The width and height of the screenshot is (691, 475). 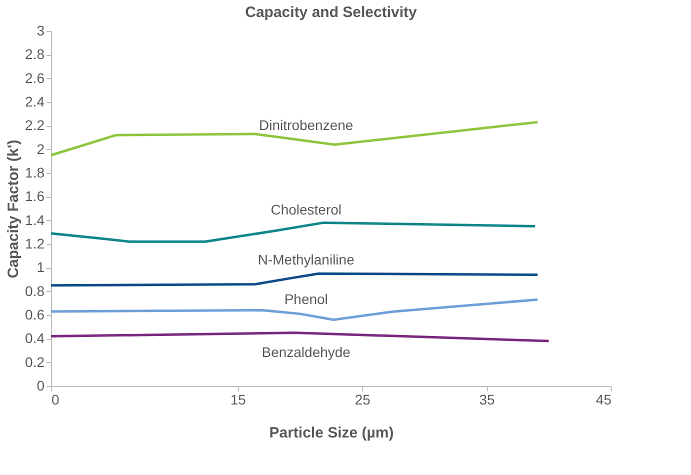 What do you see at coordinates (35, 54) in the screenshot?
I see `y-tick-label: 2.8` at bounding box center [35, 54].